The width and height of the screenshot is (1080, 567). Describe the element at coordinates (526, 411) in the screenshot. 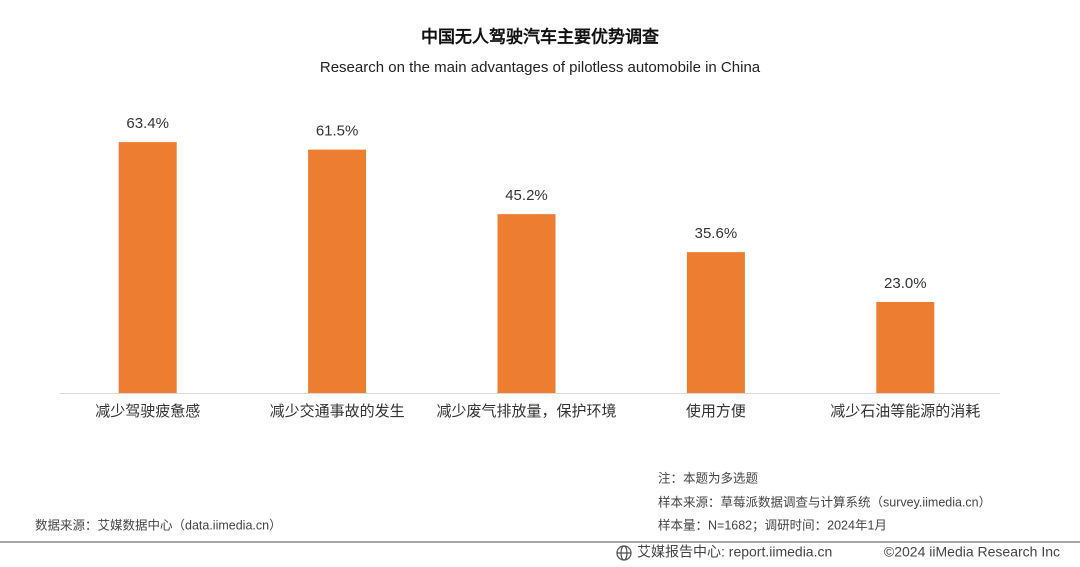

I see `x-tick-label: 减少废气排放量，保护环境` at that location.